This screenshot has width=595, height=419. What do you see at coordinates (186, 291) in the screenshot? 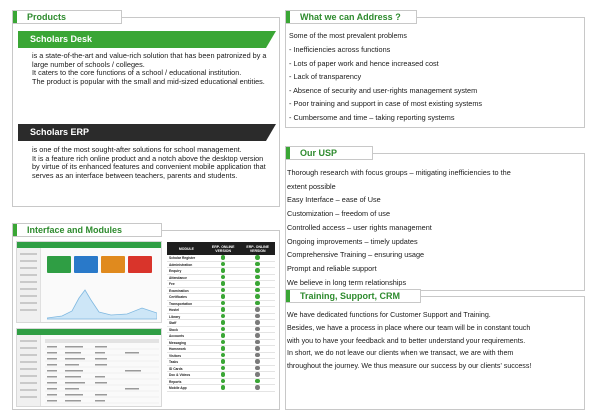
I see `module-name: Examination` at bounding box center [186, 291].